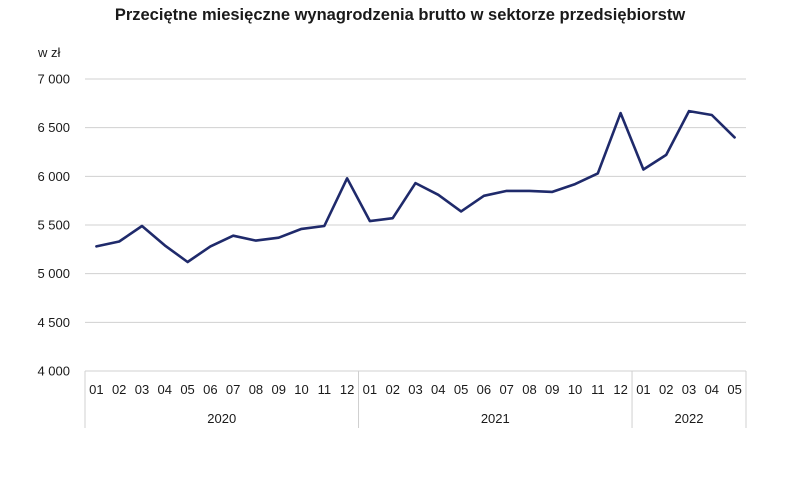 The image size is (800, 478). I want to click on y-tick-label: 5 000, so click(53, 273).